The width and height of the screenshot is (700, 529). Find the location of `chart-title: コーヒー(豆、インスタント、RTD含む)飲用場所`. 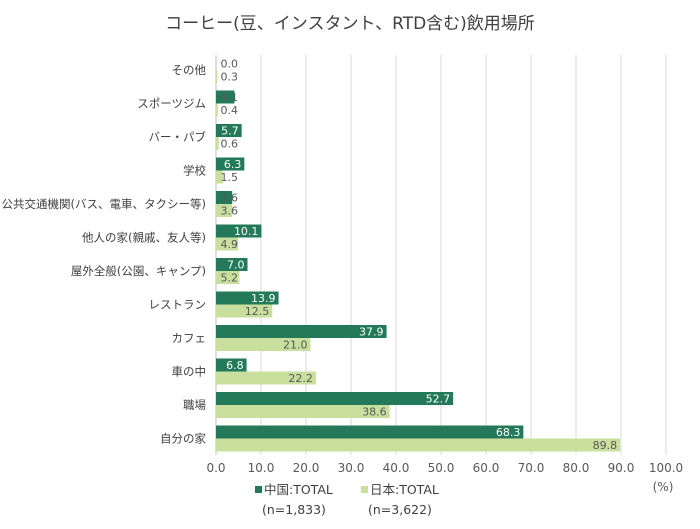

chart-title: コーヒー(豆、インスタント、RTD含む)飲用場所 is located at coordinates (350, 24).